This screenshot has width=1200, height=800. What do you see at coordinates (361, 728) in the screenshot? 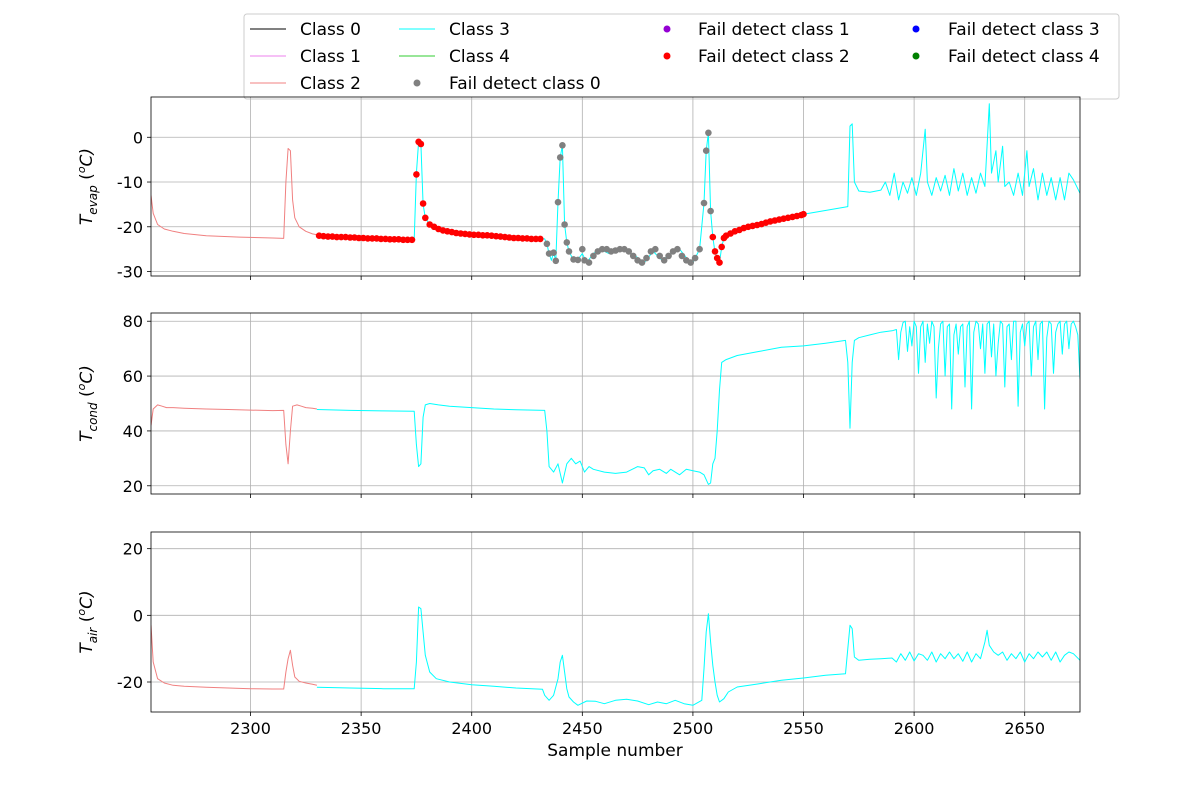
I see `x-tick-label: 2350` at bounding box center [361, 728].